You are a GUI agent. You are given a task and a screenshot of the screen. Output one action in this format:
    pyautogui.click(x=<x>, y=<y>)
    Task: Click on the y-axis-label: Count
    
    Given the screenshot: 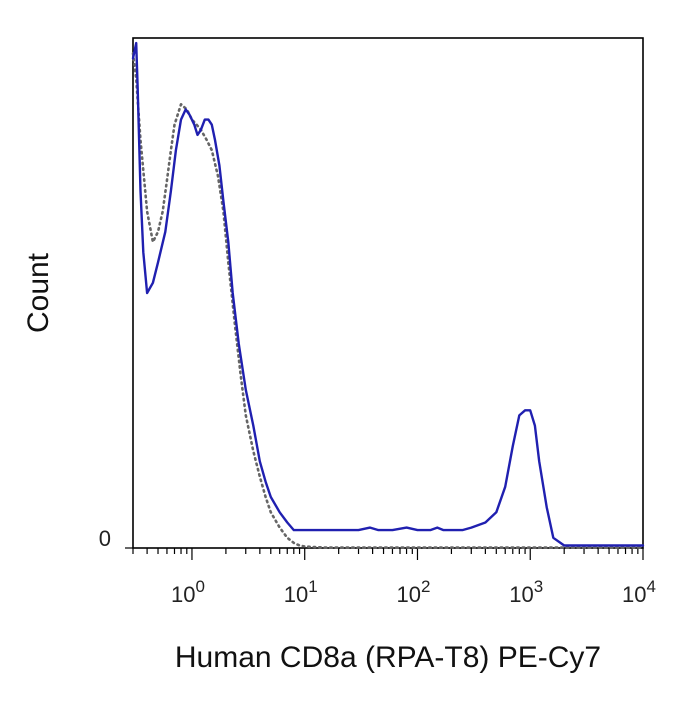 What is the action you would take?
    pyautogui.click(x=38, y=292)
    